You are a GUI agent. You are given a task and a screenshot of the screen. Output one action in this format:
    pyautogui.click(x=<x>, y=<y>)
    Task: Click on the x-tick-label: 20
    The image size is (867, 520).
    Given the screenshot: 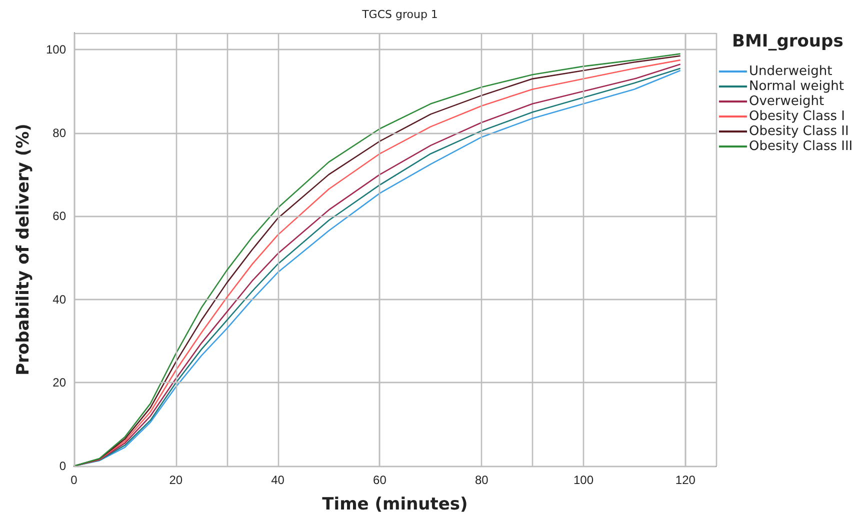 What is the action you would take?
    pyautogui.click(x=176, y=480)
    